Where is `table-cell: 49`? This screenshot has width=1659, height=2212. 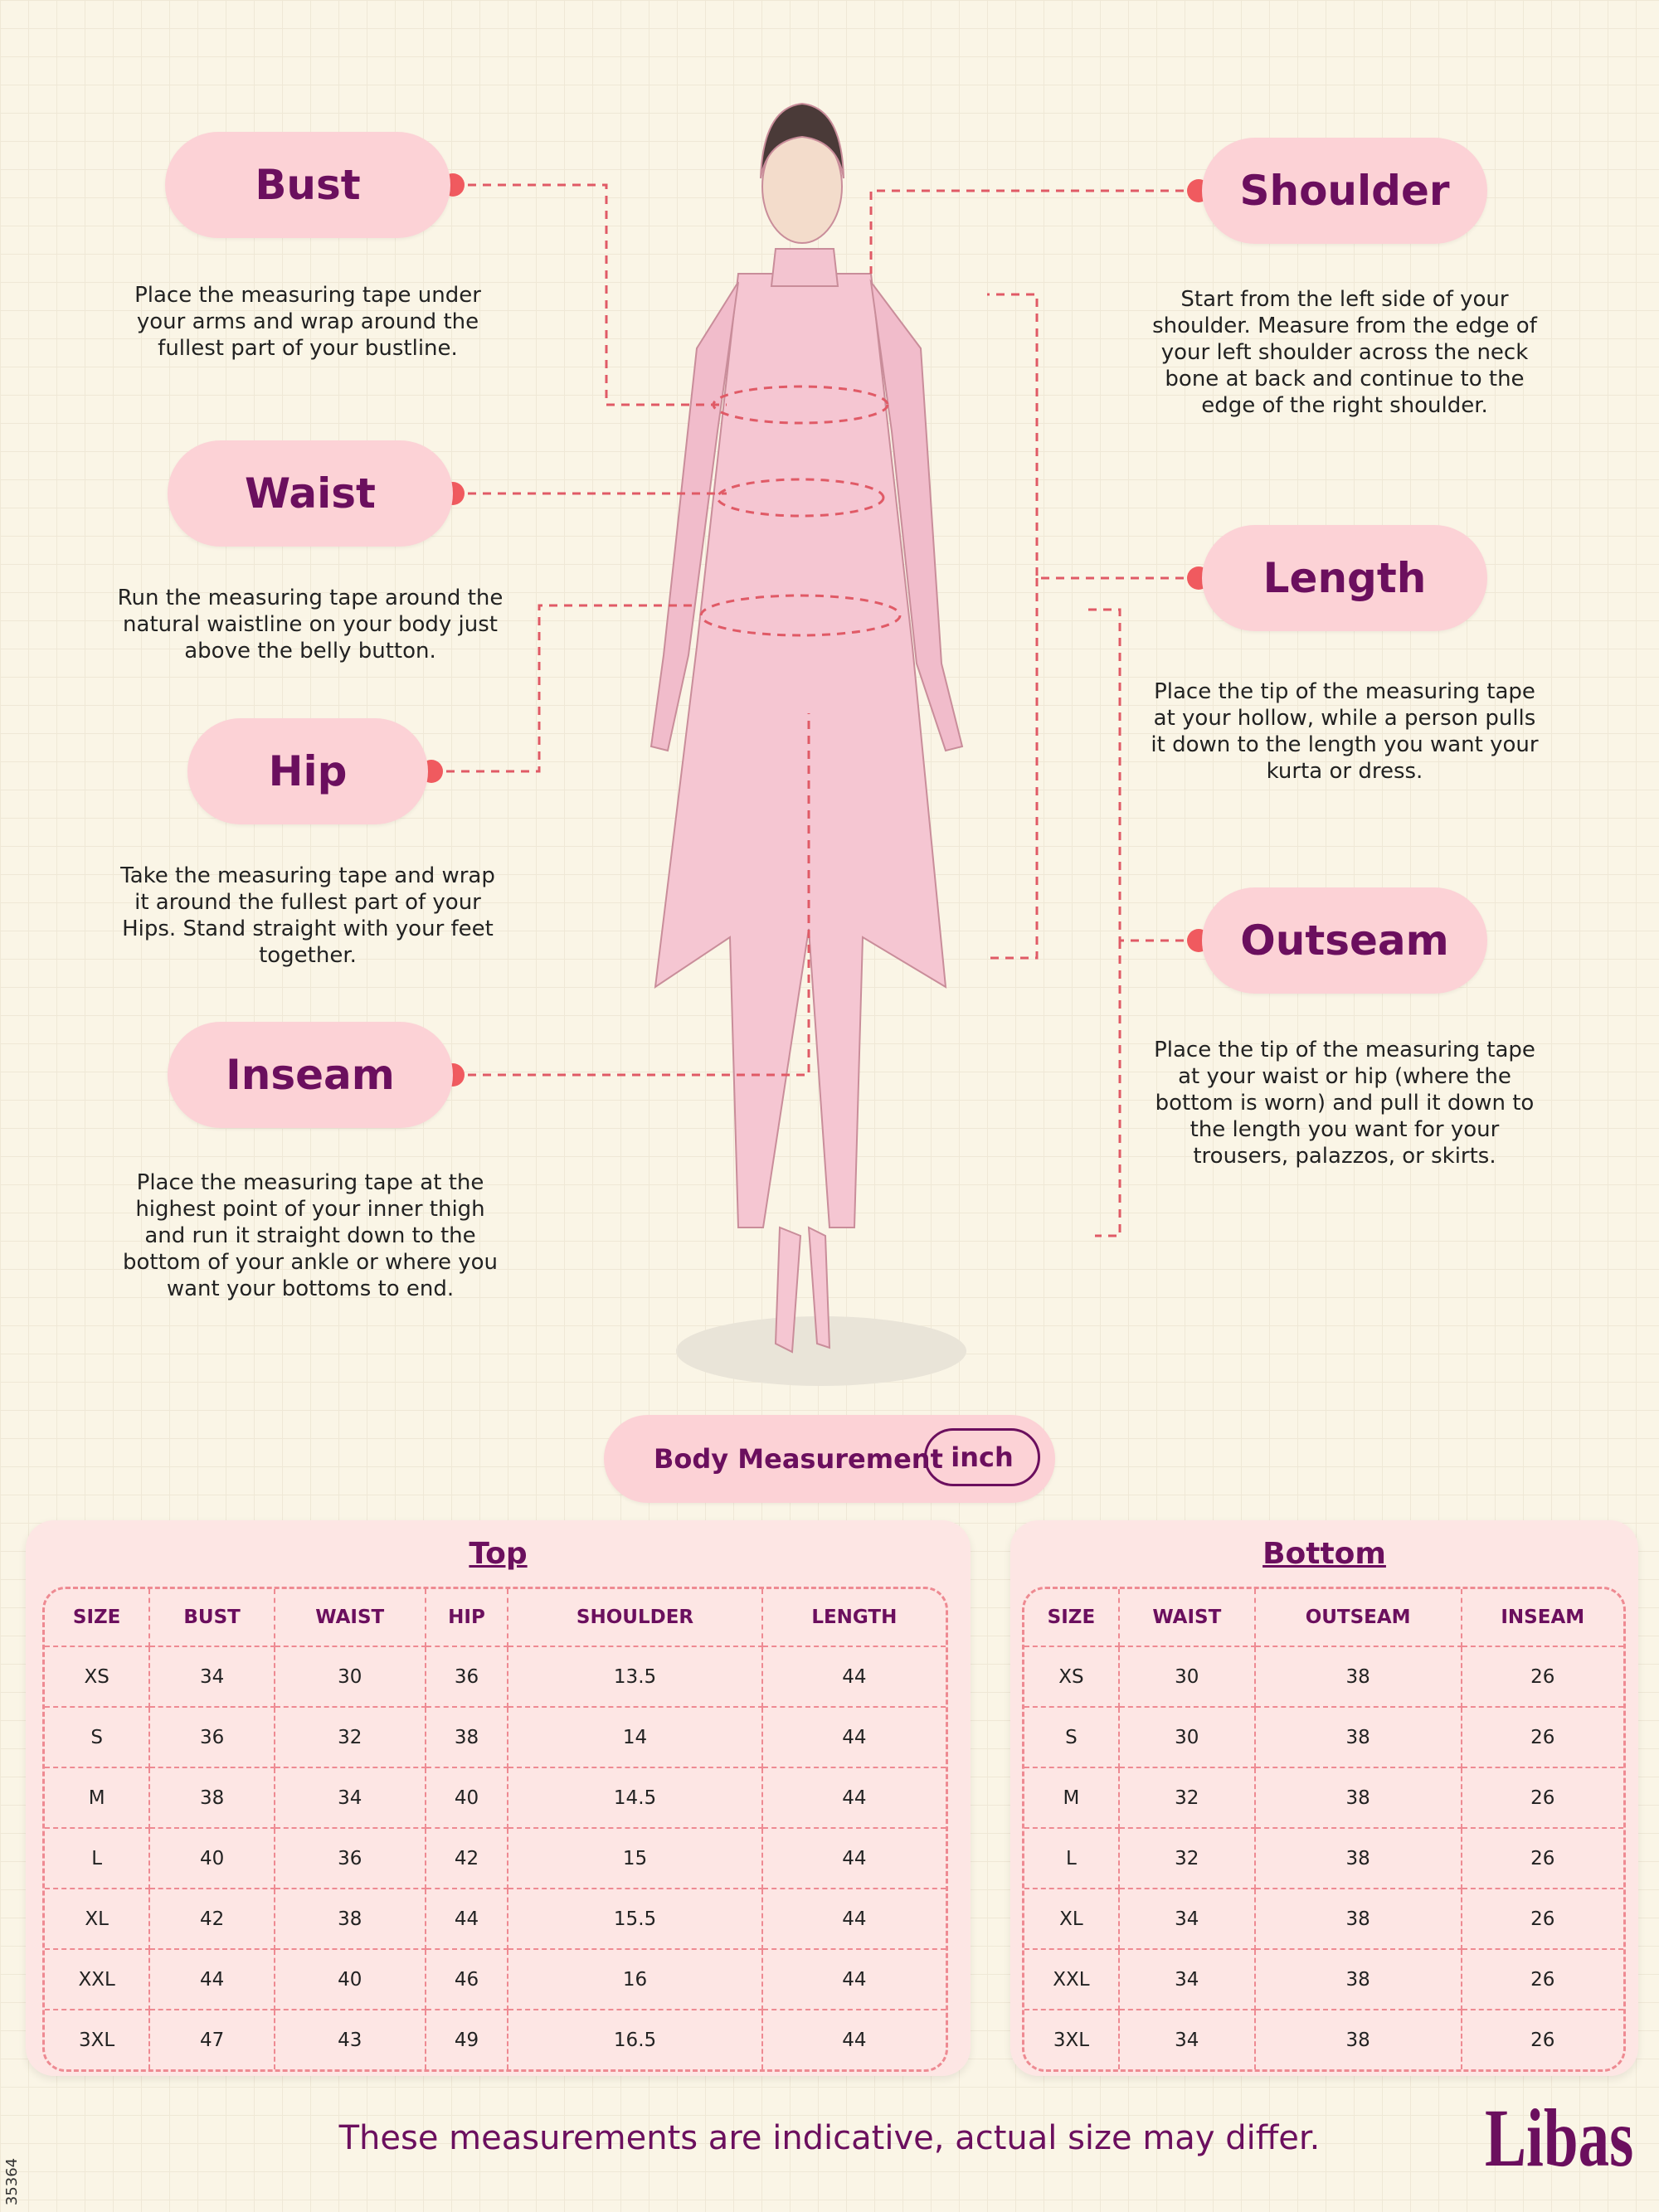 table-cell: 49 is located at coordinates (467, 2040).